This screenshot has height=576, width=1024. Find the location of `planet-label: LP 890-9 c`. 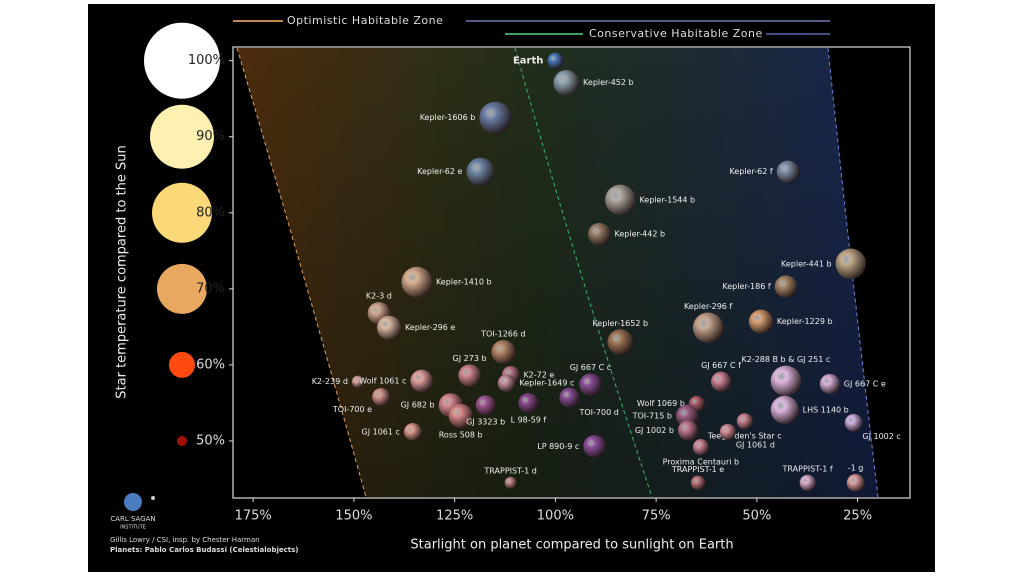

planet-label: LP 890-9 c is located at coordinates (558, 446).